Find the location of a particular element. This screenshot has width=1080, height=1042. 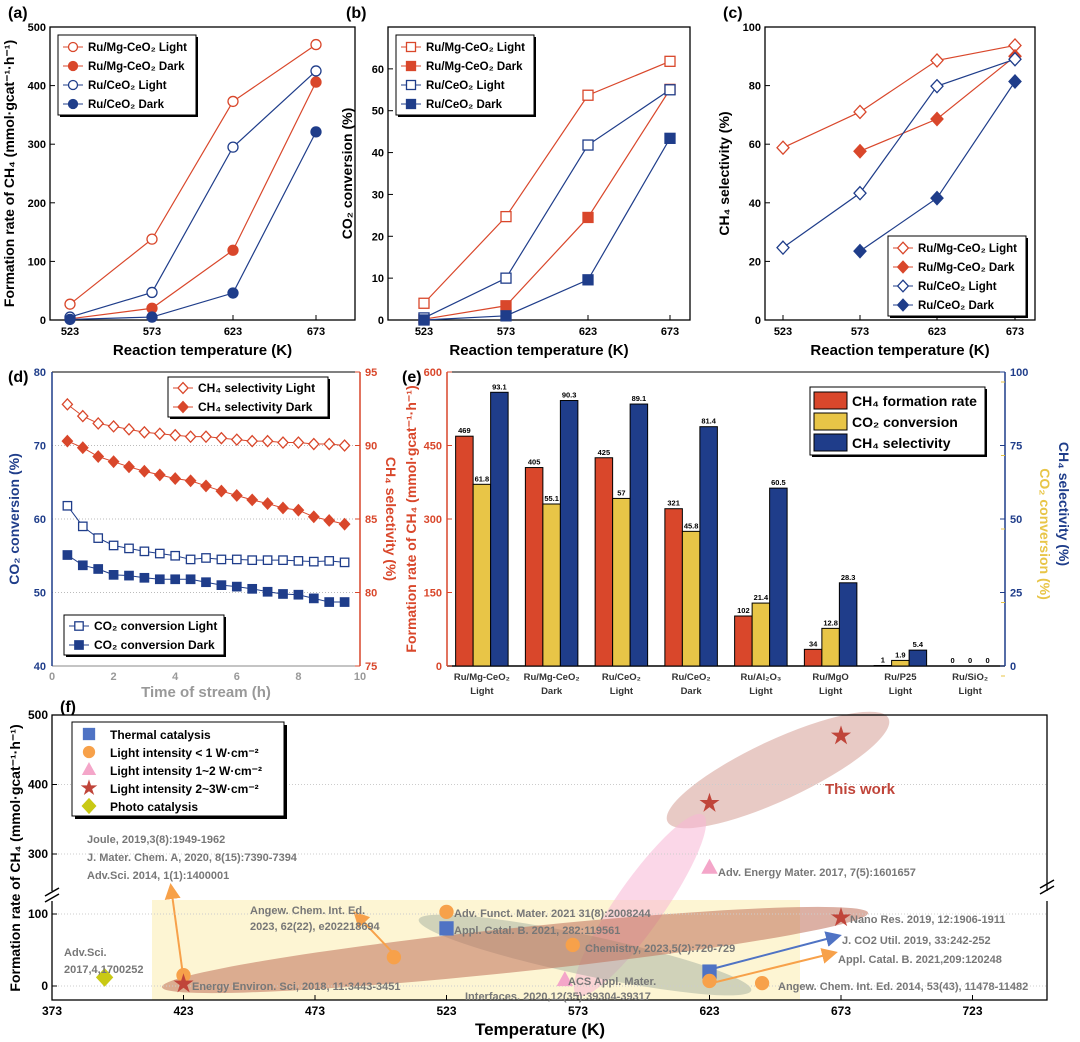

y-right-tick-label: 80 is located at coordinates (371, 594).